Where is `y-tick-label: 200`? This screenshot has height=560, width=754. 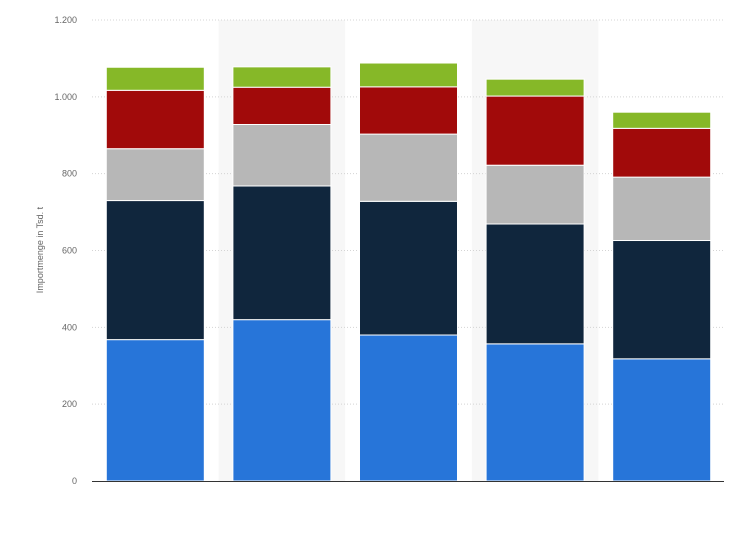
y-tick-label: 200 is located at coordinates (69, 404).